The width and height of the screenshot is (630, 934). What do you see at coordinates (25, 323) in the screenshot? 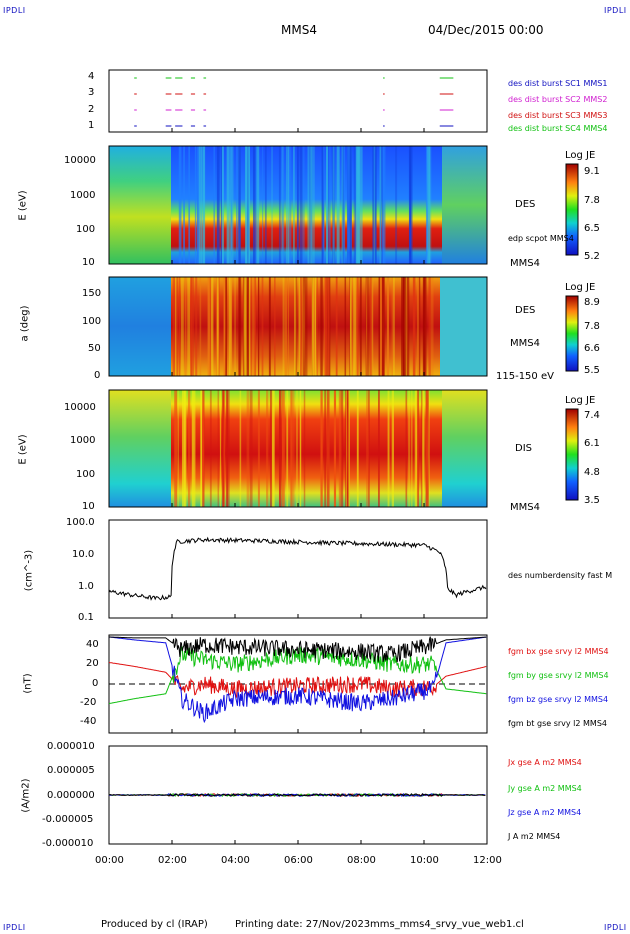
I see `pitch-ylabel: a (deg)` at bounding box center [25, 323].